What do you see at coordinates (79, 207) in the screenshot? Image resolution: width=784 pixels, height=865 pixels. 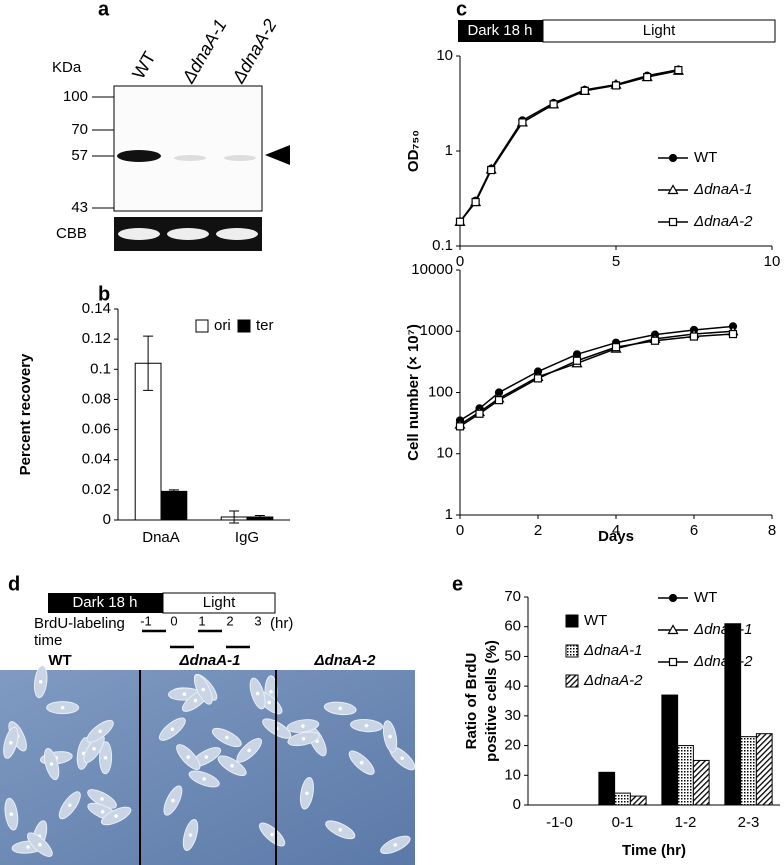 I see `marker-label: 43` at bounding box center [79, 207].